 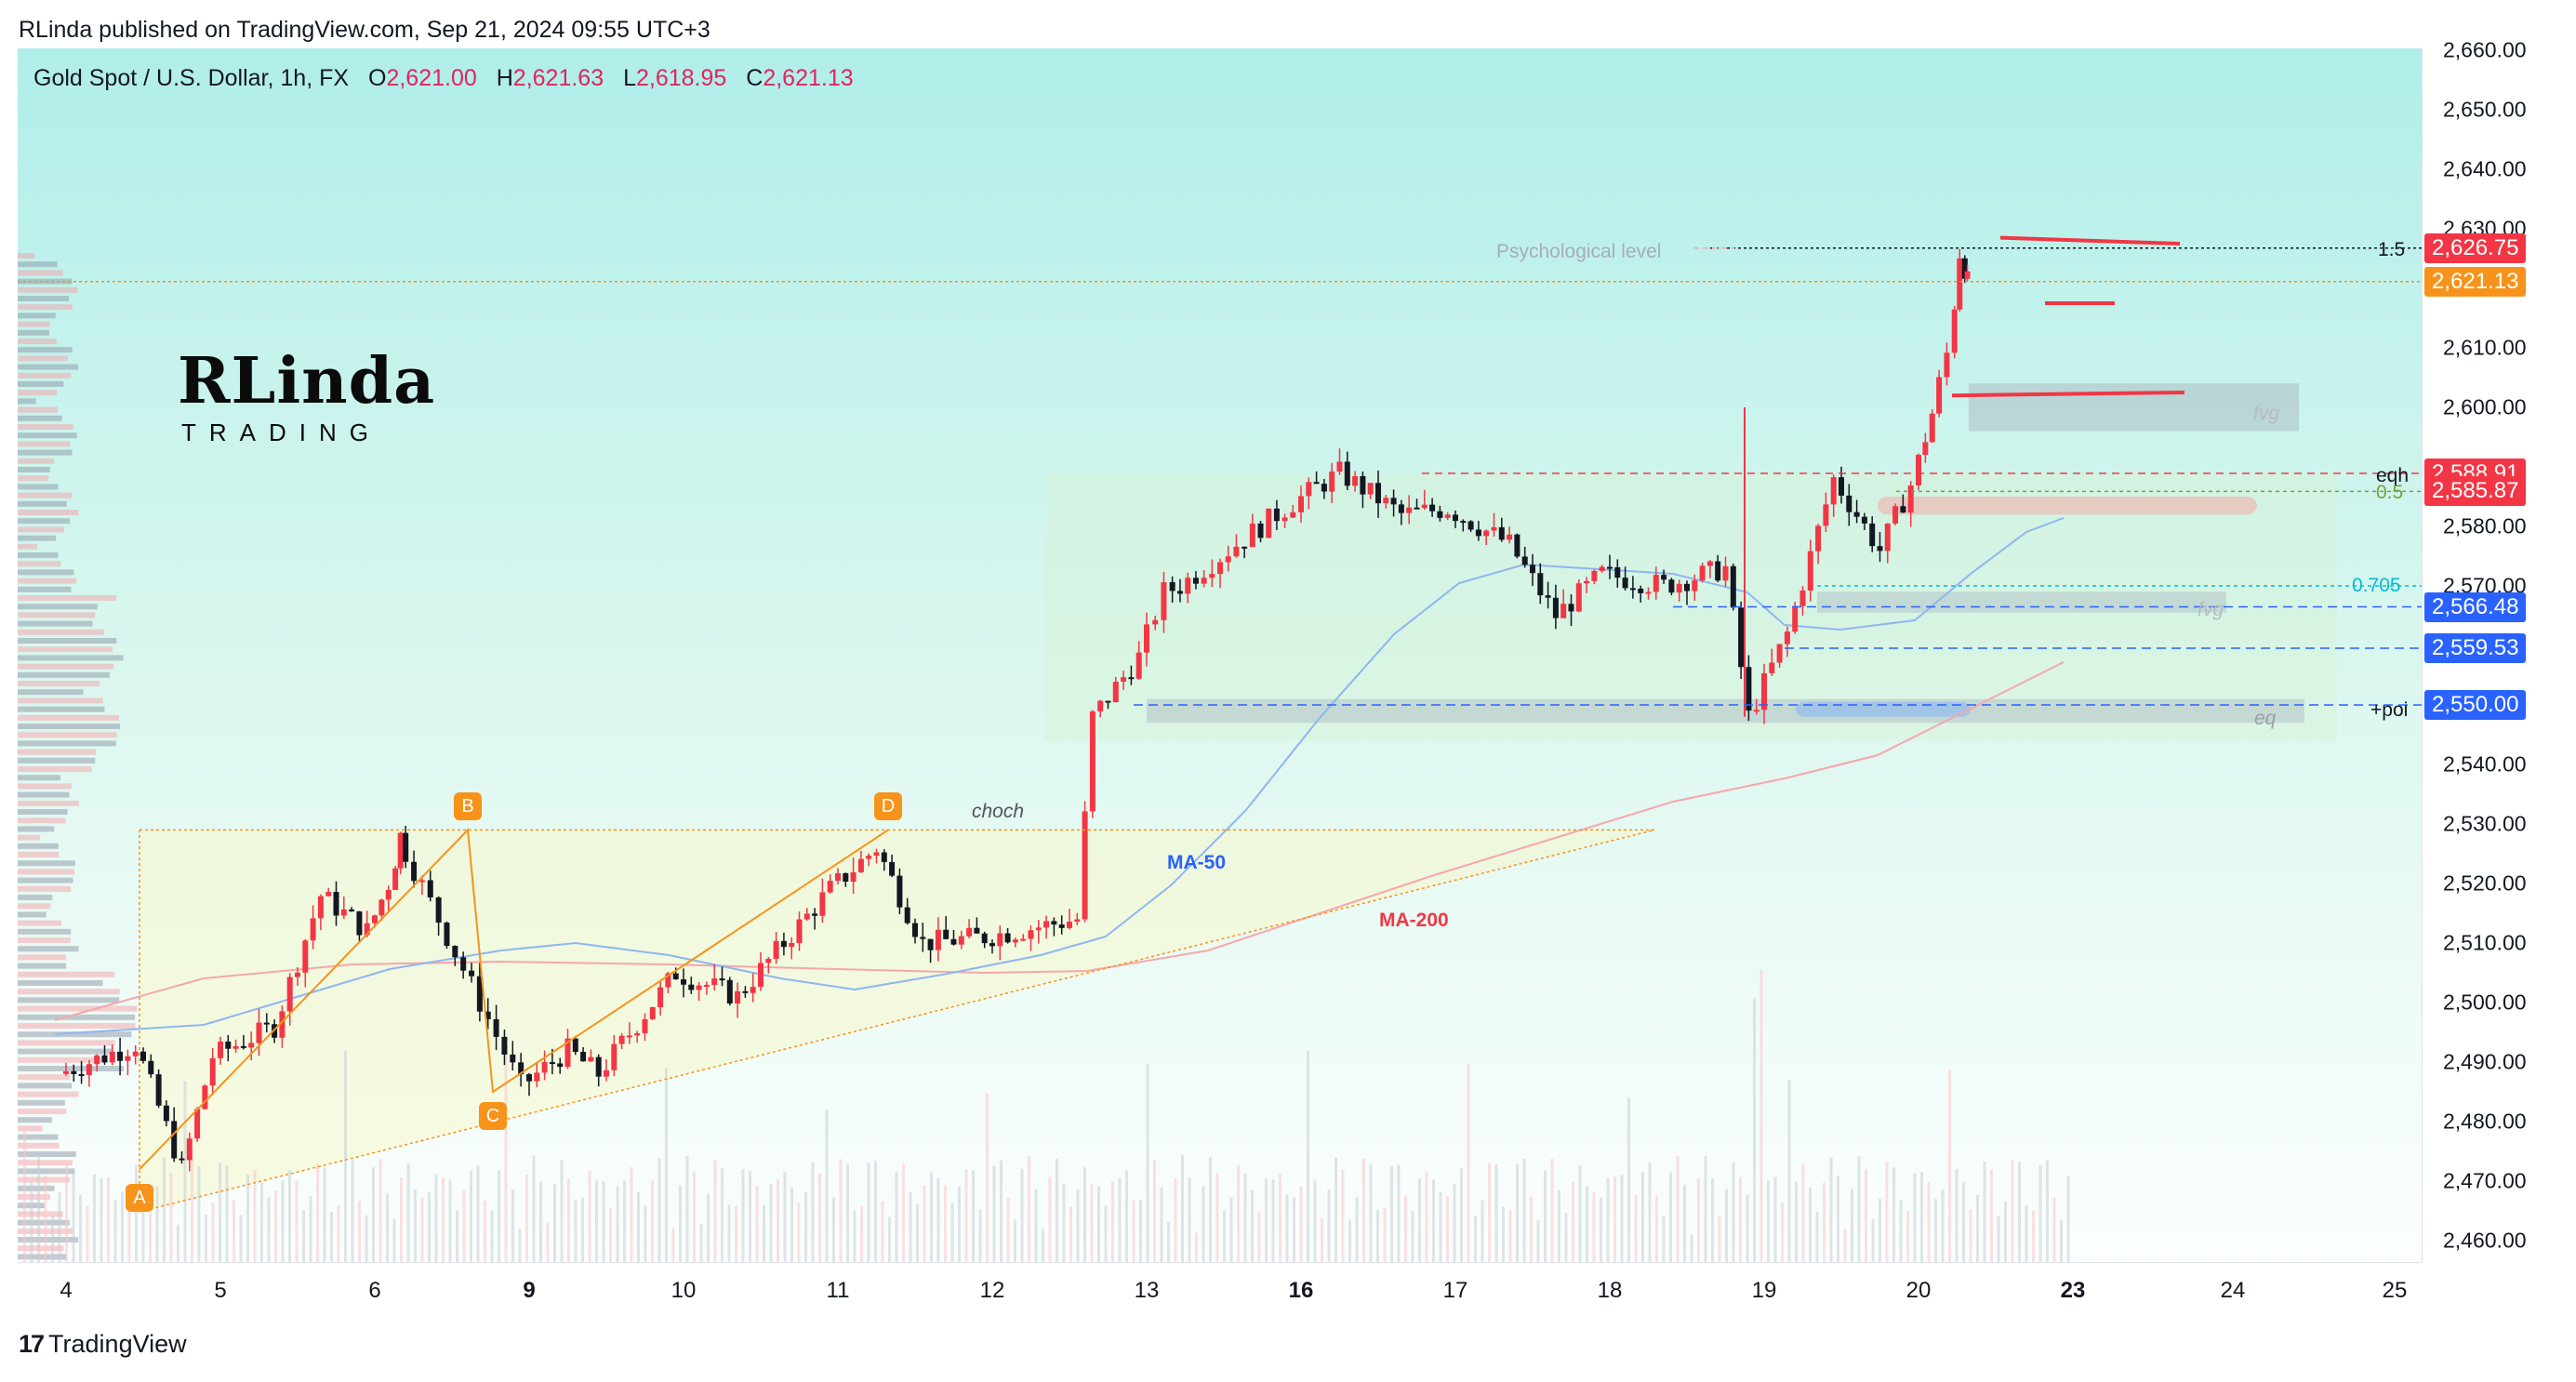 I want to click on footer-brand: 17 TradingView, so click(x=103, y=1344).